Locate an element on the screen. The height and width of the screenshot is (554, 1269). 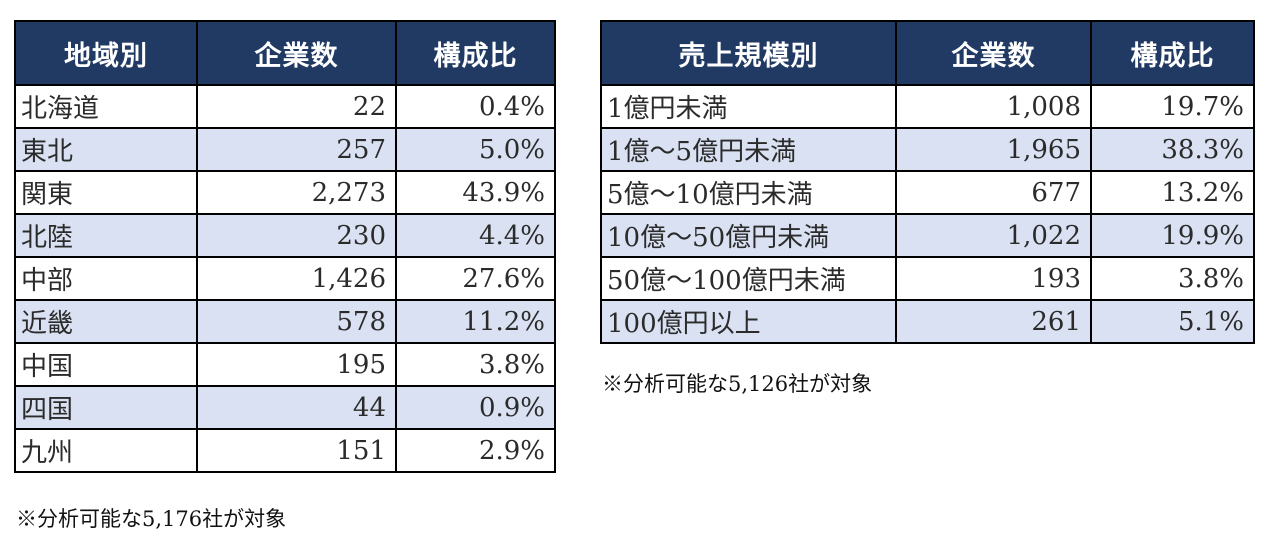
header-row: 地域別 企業数 構成比 is located at coordinates (285, 53).